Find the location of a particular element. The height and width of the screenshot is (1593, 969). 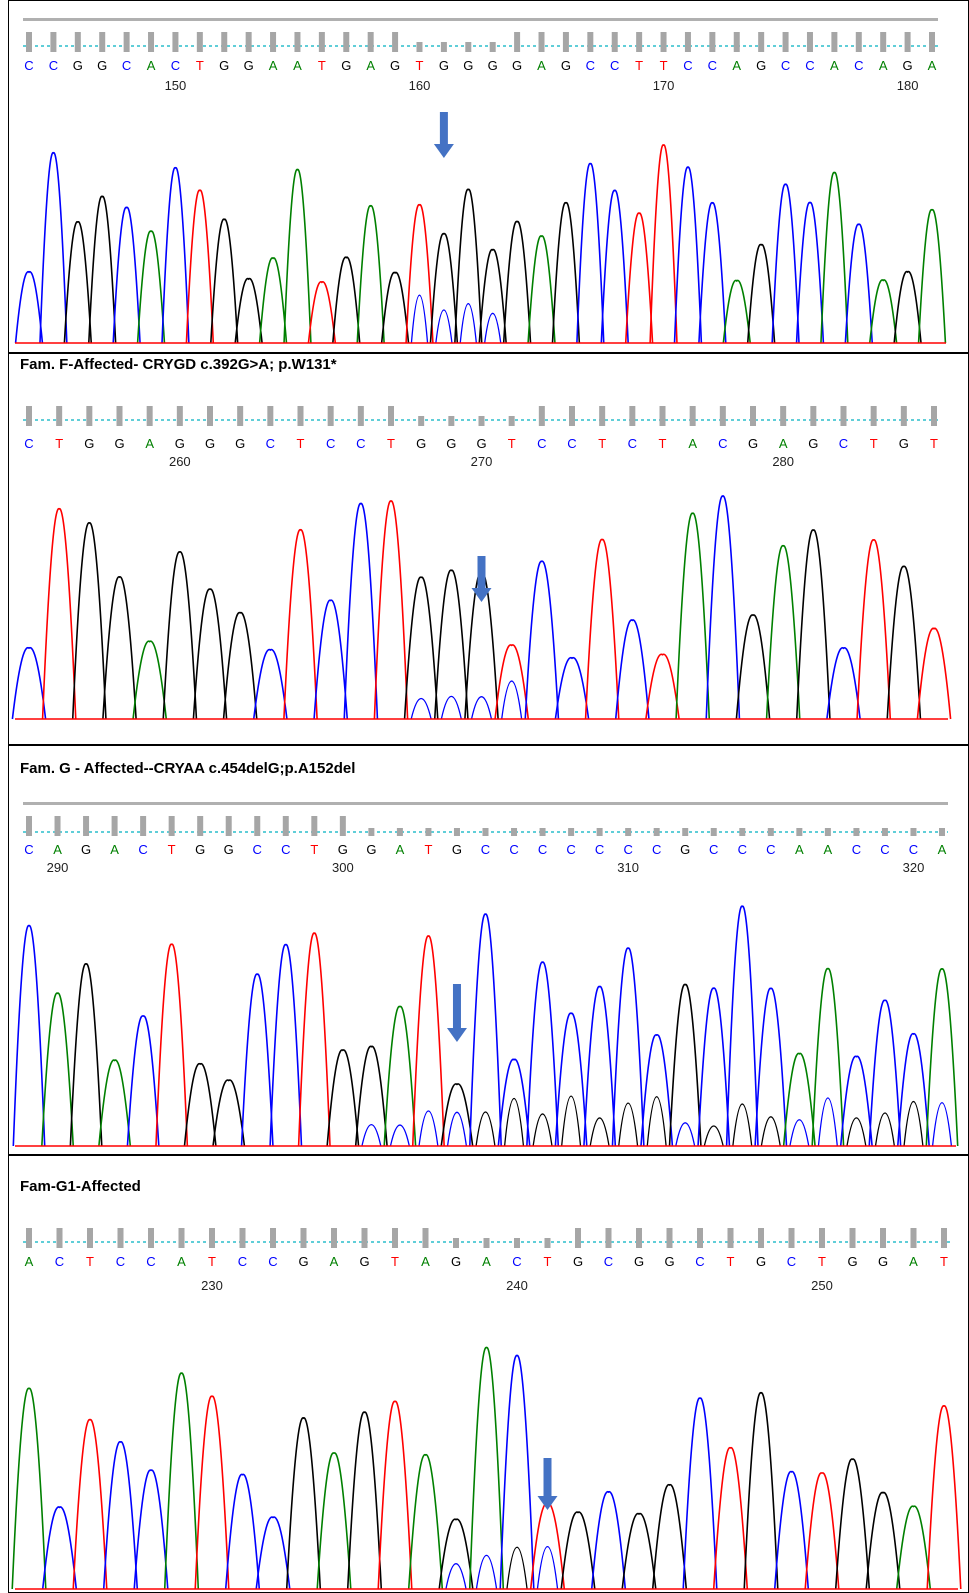

base-position-label: 250 is located at coordinates (822, 1285).